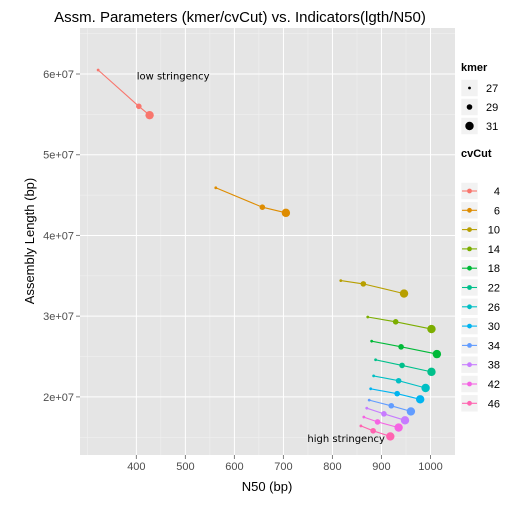  Describe the element at coordinates (494, 269) in the screenshot. I see `color-legend-label: 18` at that location.